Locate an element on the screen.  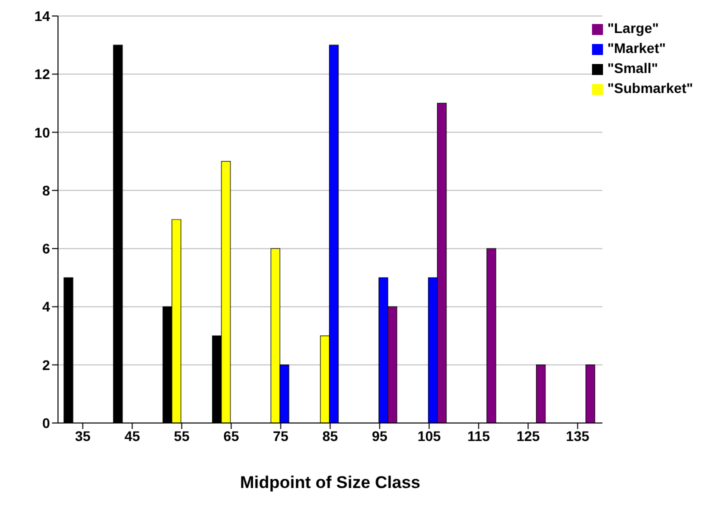
y-tick-label: 8 is located at coordinates (46, 190).